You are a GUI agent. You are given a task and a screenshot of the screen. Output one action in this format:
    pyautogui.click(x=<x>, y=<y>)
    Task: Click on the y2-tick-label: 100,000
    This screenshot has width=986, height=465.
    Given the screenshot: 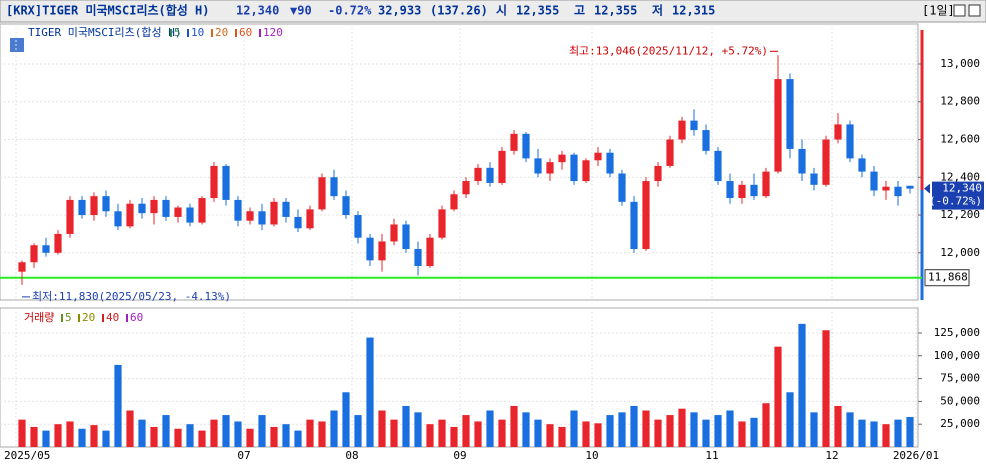 What is the action you would take?
    pyautogui.click(x=957, y=355)
    